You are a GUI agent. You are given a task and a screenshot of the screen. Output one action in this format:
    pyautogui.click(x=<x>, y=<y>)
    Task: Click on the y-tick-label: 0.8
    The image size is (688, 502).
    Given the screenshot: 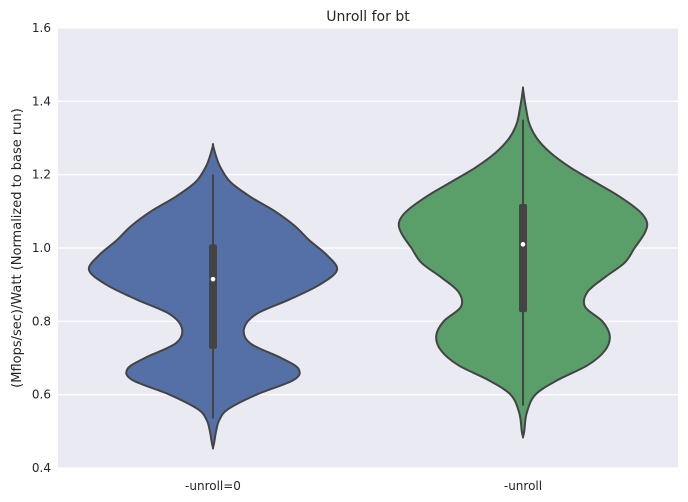 What is the action you would take?
    pyautogui.click(x=41, y=321)
    